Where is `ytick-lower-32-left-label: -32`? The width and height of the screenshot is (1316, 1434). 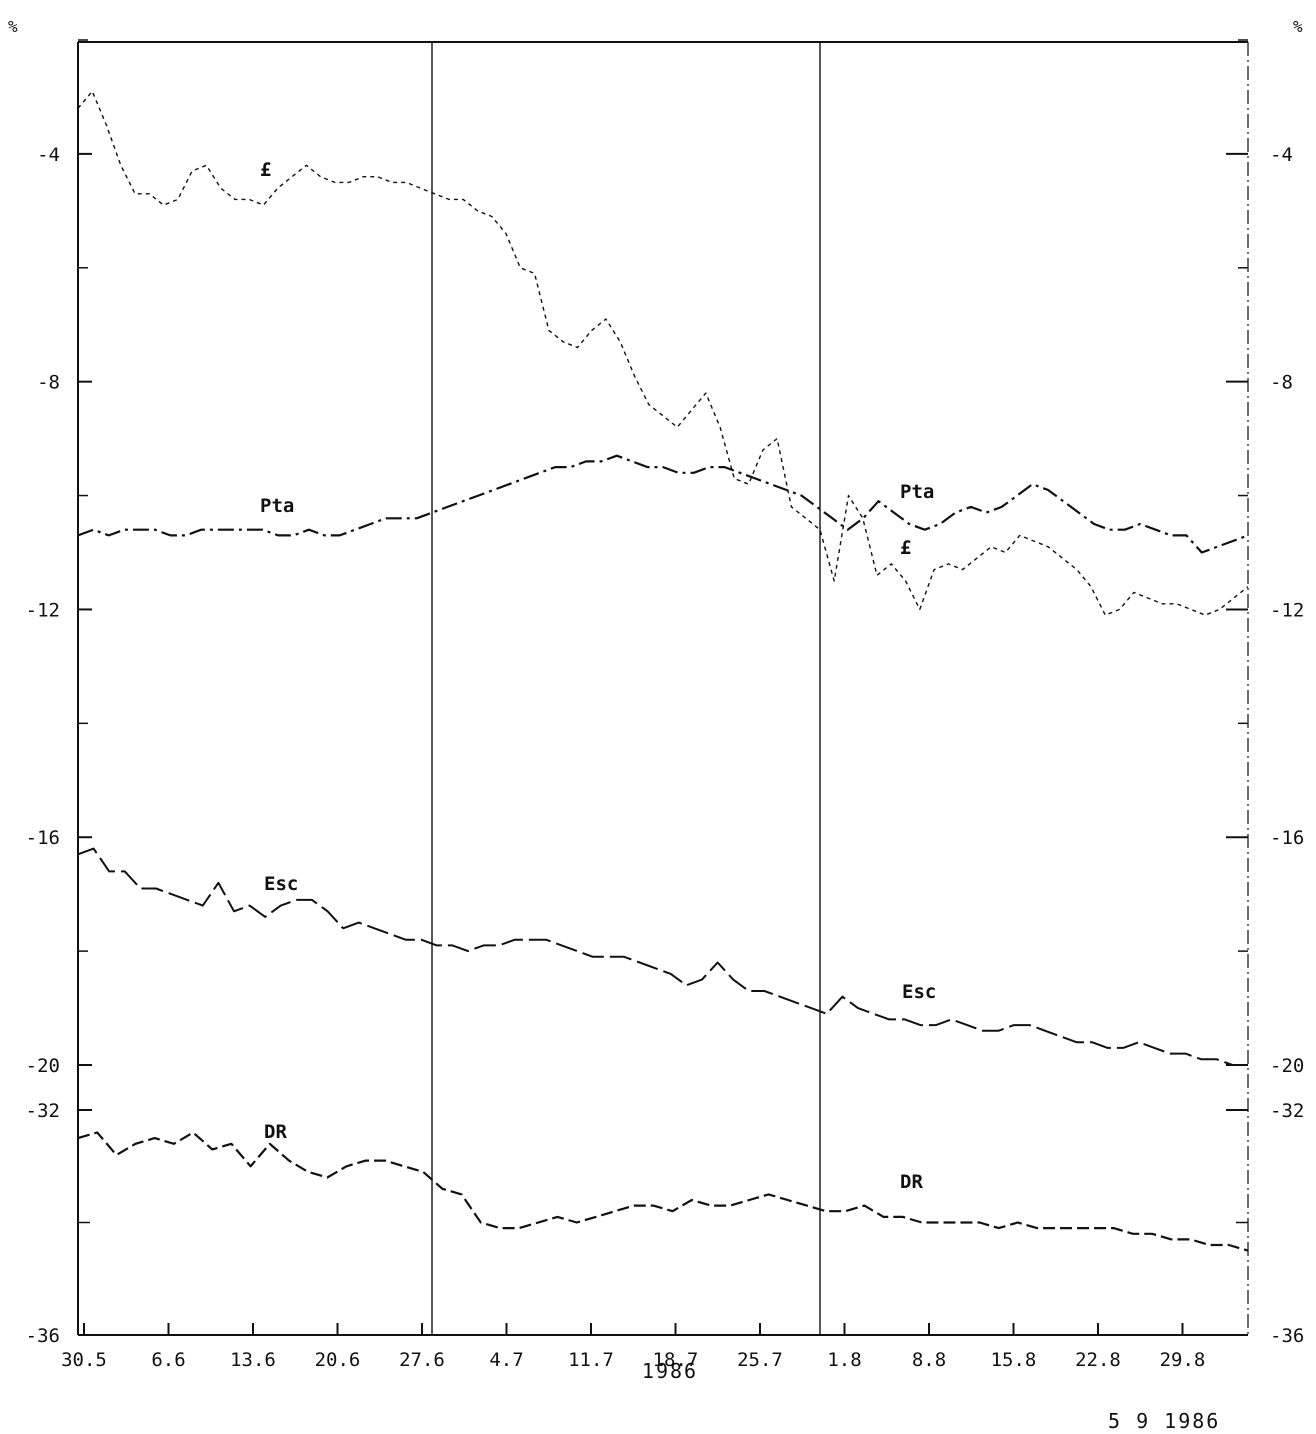 ytick-lower-32-left-label: -32 is located at coordinates (43, 1111).